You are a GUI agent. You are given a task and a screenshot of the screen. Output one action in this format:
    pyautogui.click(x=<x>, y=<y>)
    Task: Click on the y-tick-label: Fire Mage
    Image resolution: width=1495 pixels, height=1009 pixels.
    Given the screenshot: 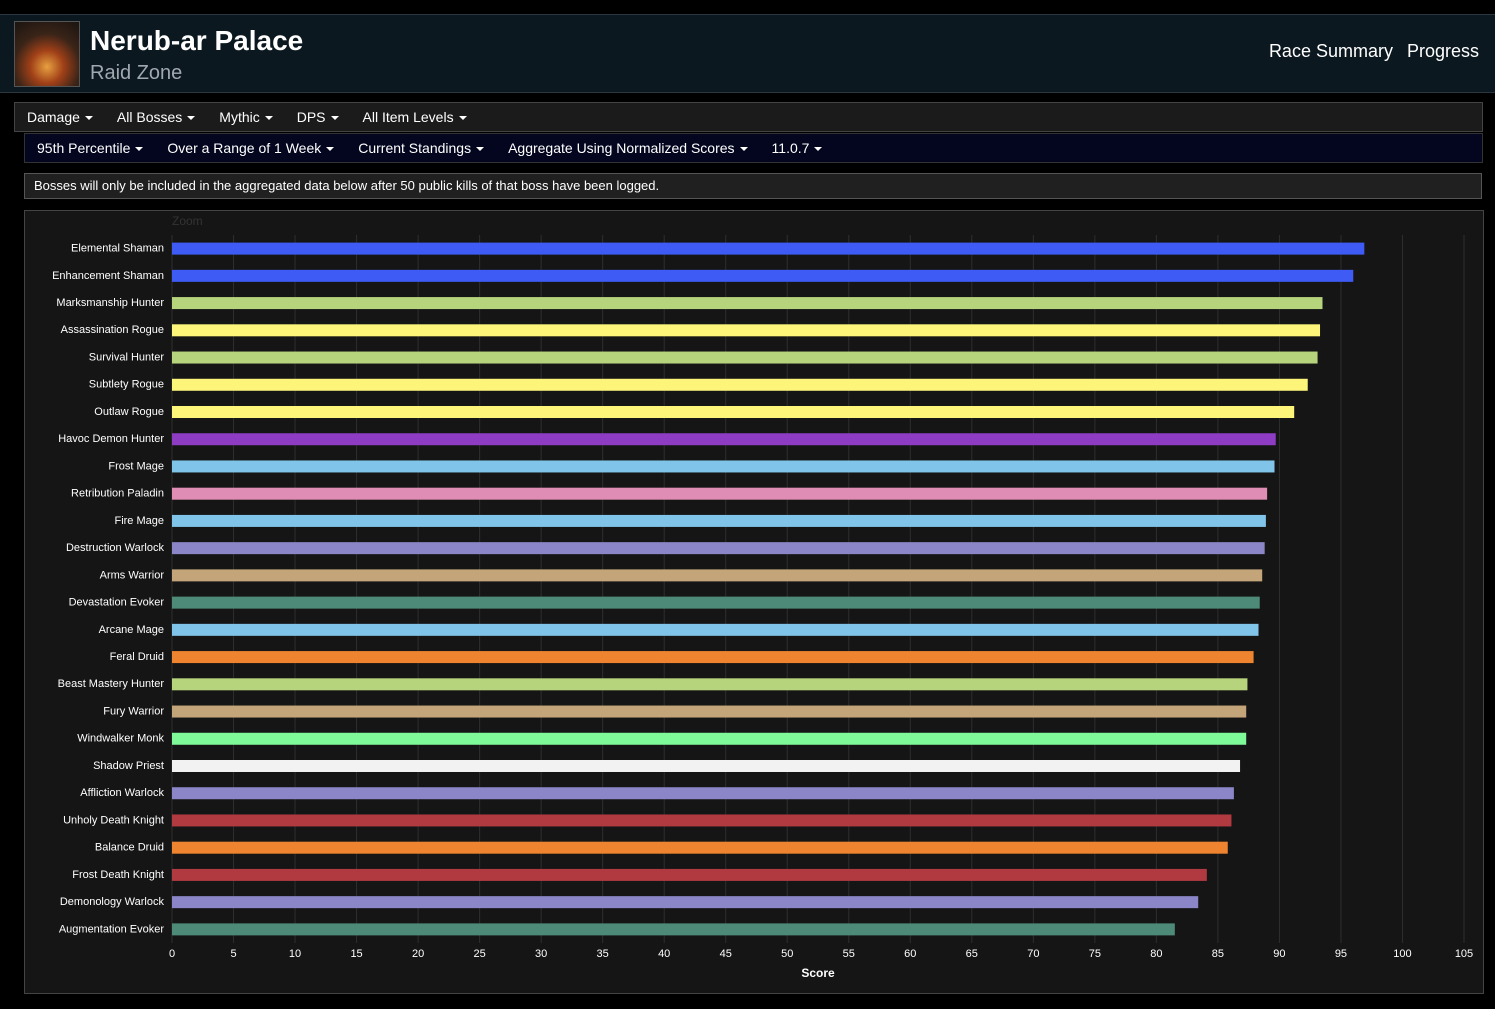 What is the action you would take?
    pyautogui.click(x=139, y=521)
    